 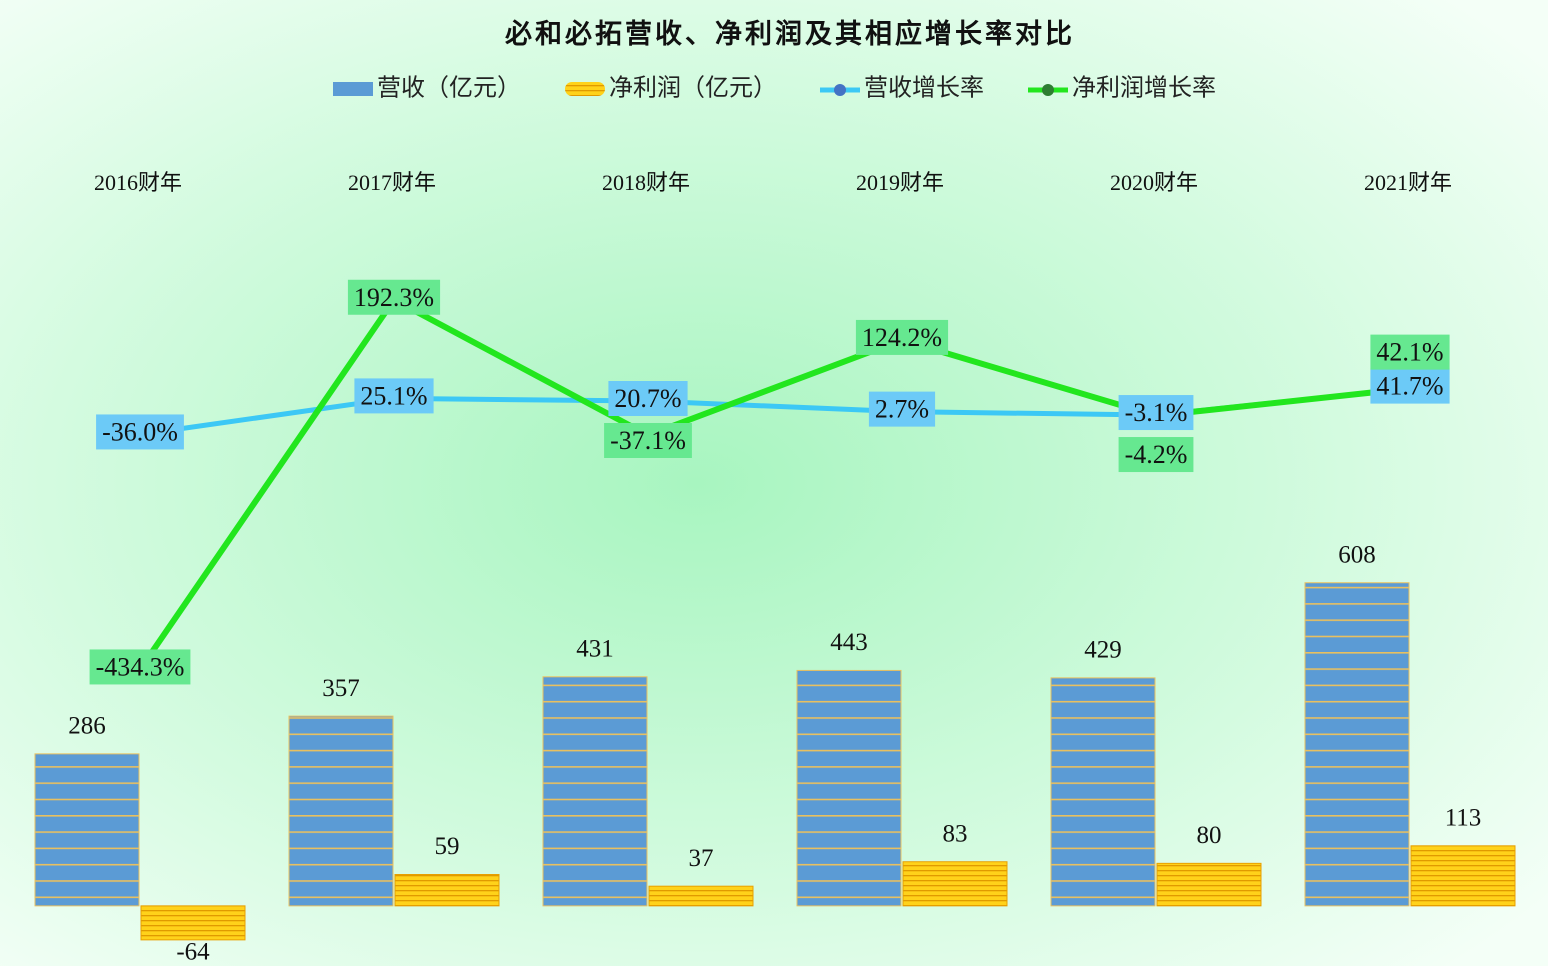 I want to click on legend: 营收（亿元） 净利润（亿元） 营收增长率 净利润增长率, so click(x=774, y=88).